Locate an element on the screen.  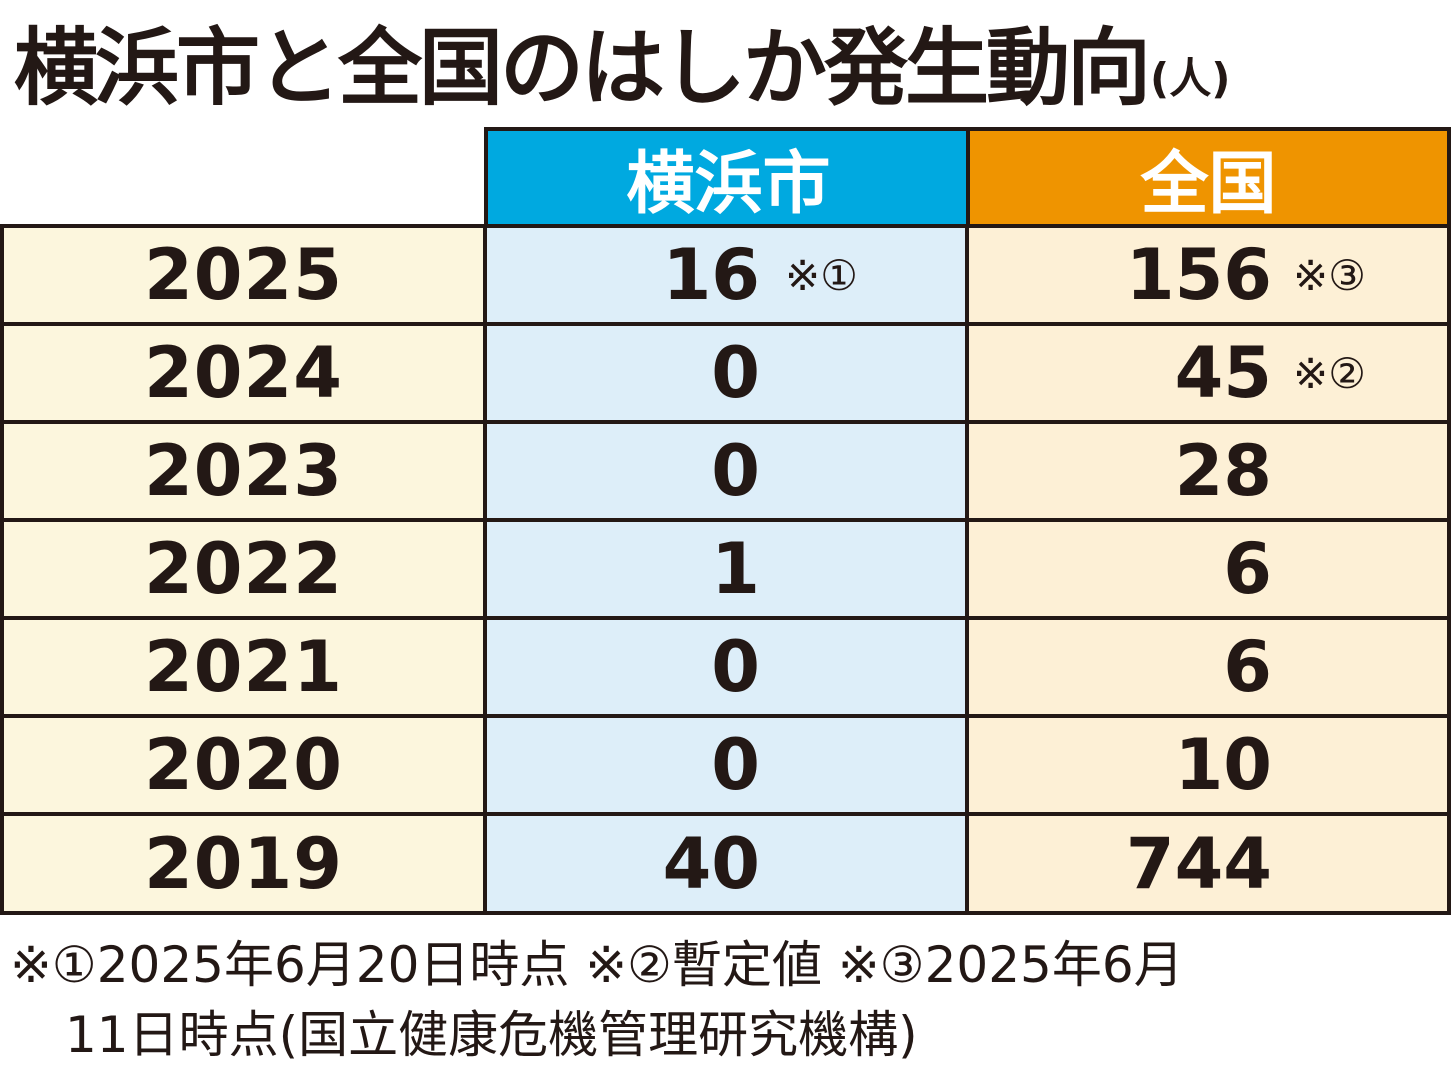
yokohama-cell: 16 ※① is located at coordinates (728, 277).